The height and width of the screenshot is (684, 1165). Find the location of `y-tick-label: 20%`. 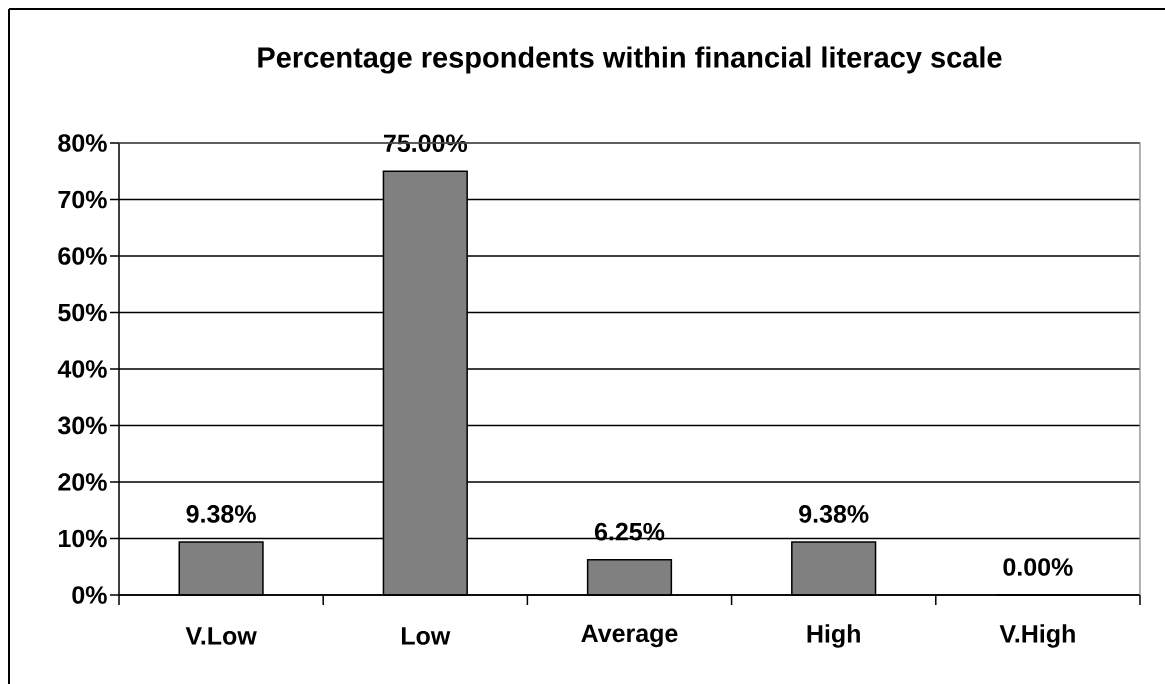

y-tick-label: 20% is located at coordinates (82, 482).